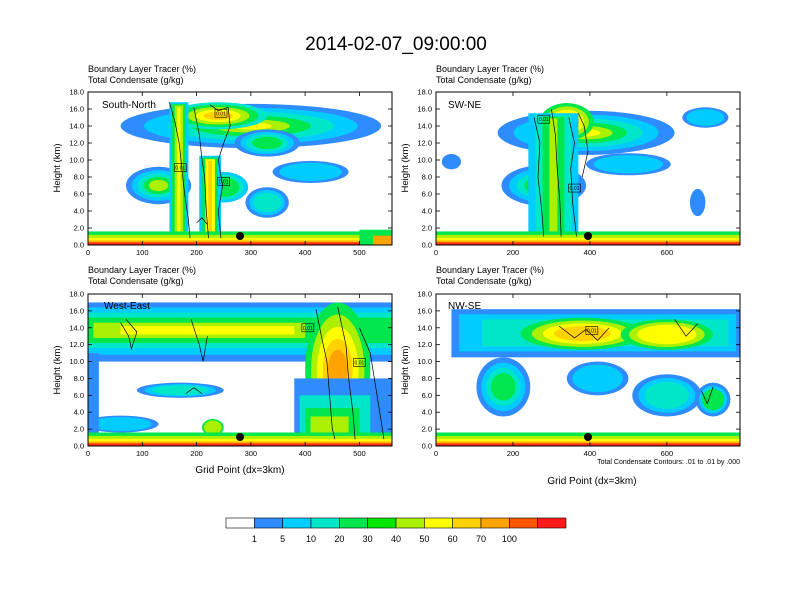  What do you see at coordinates (142, 270) in the screenshot?
I see `panel3-header-tracer: Boundary Layer Tracer (%)` at bounding box center [142, 270].